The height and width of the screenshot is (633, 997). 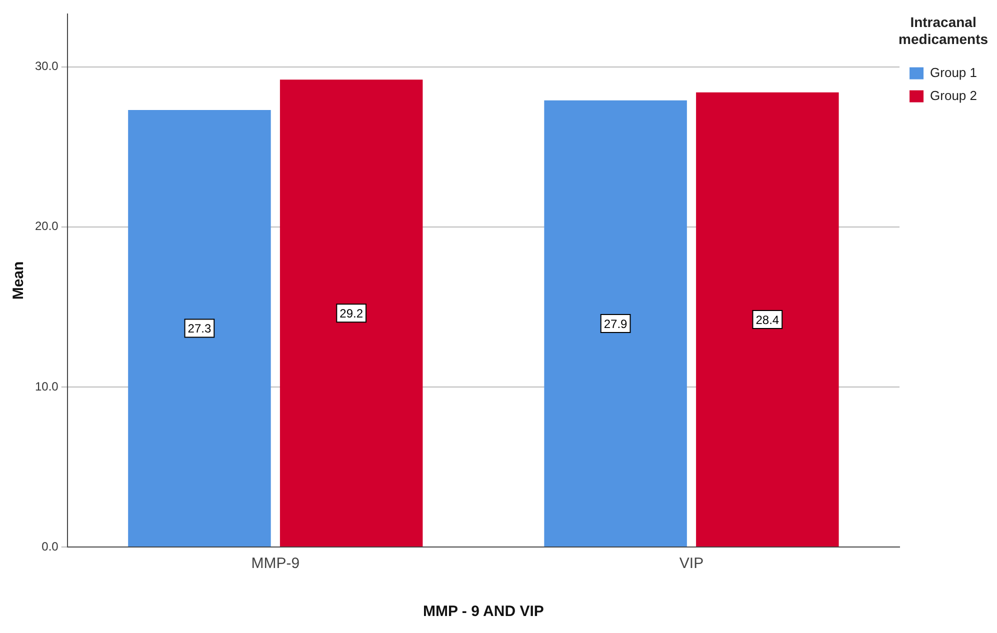 What do you see at coordinates (954, 95) in the screenshot?
I see `legend-label: Group 2` at bounding box center [954, 95].